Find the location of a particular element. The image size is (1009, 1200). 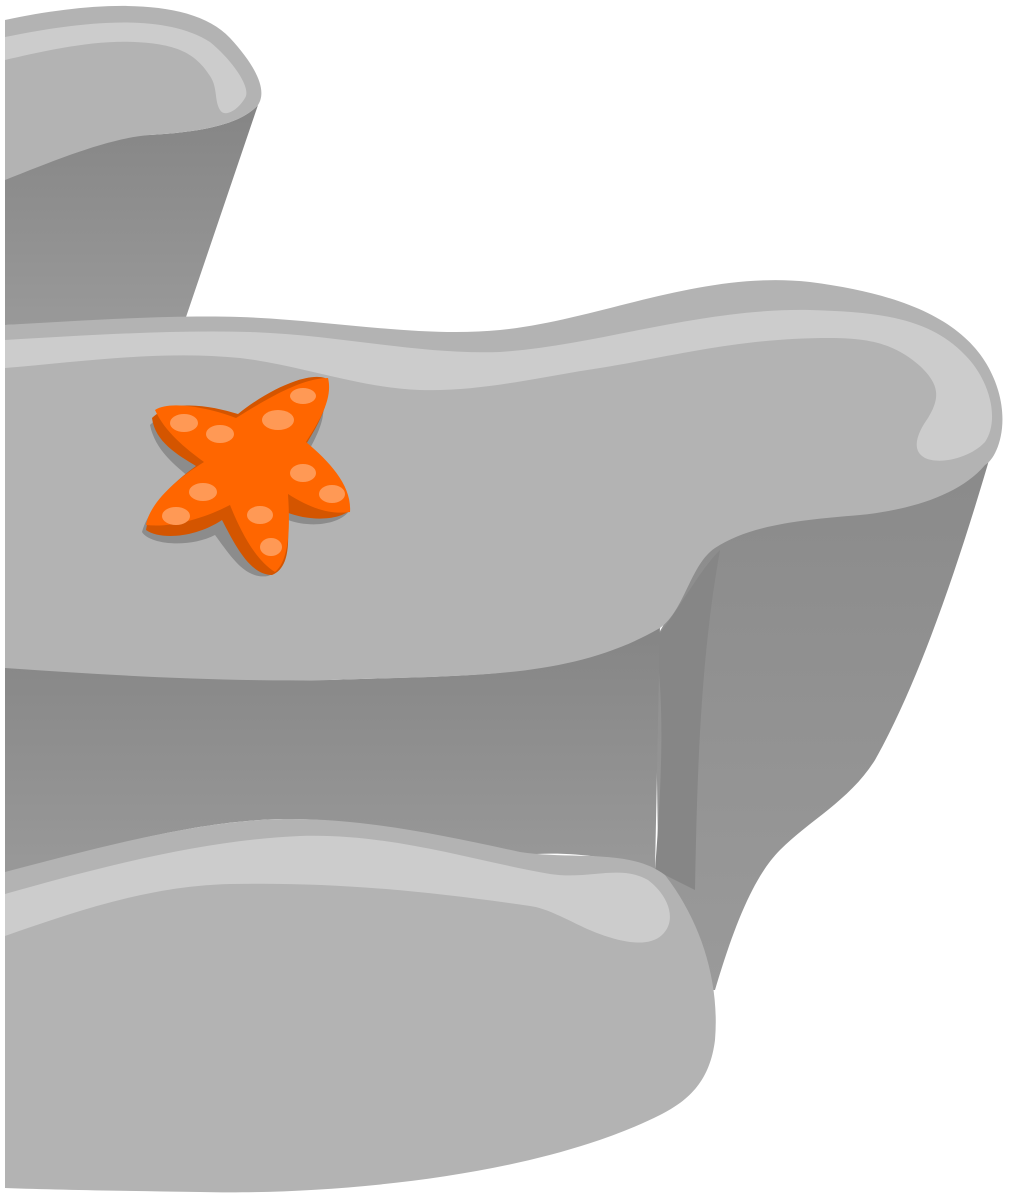

middle-ledge-highlight is located at coordinates (499, 385).